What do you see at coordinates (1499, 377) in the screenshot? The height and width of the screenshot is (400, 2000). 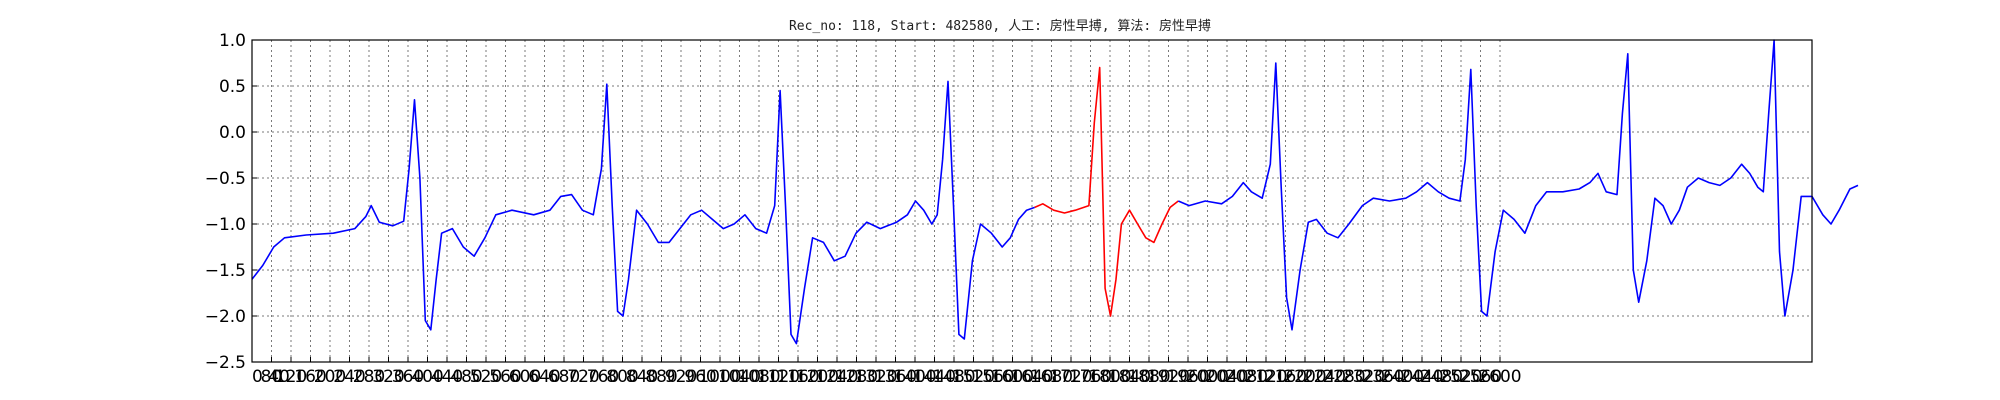 I see `x-tick-label: 2600` at bounding box center [1499, 377].